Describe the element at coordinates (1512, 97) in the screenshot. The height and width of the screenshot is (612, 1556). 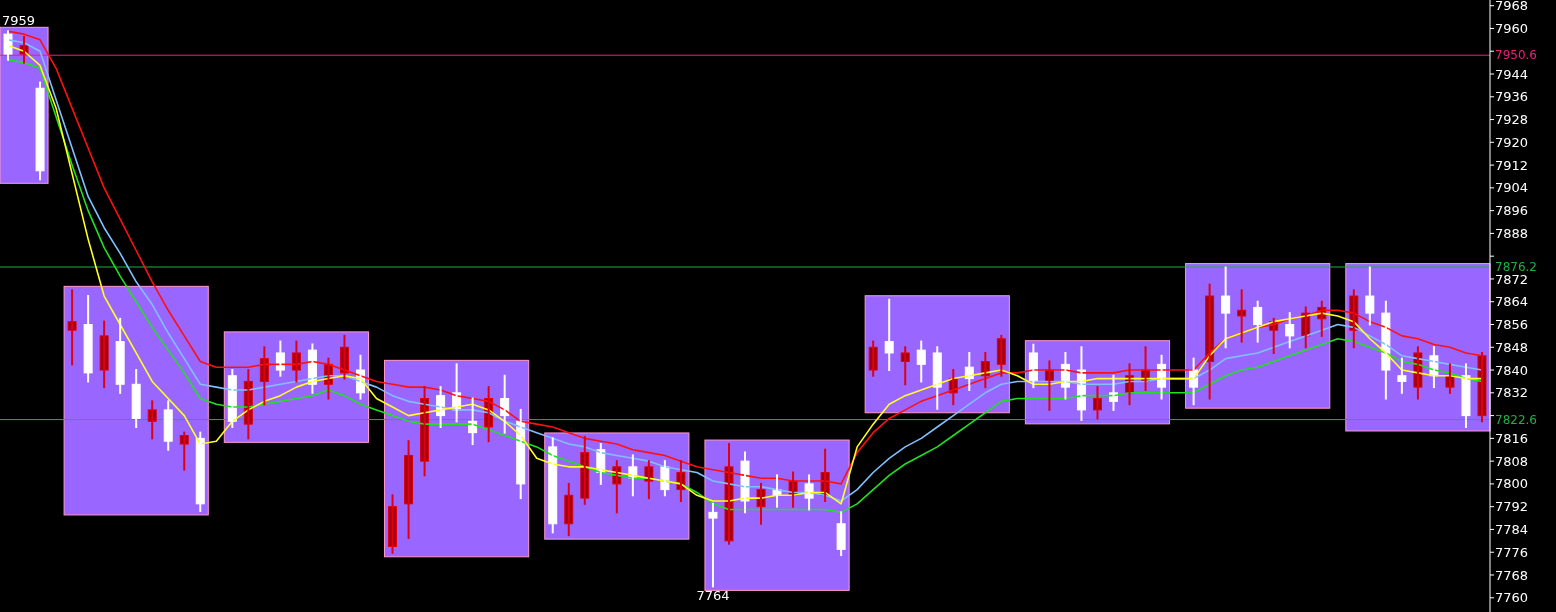
I see `y-tick-label: 7936` at that location.